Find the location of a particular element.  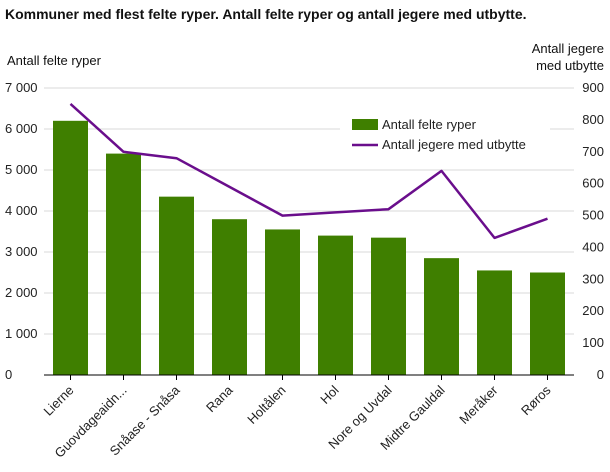

y-axis-right-label-line-1: Antall jegere is located at coordinates (567, 48).